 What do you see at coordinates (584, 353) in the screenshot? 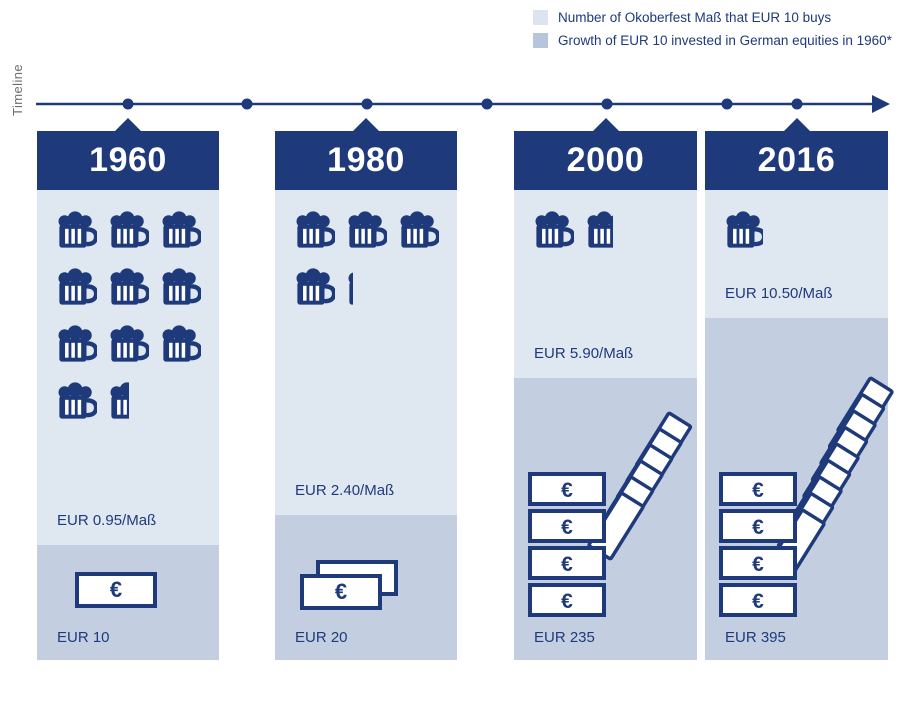
I see `price-per-mass-label: EUR 5.90/Maß` at bounding box center [584, 353].